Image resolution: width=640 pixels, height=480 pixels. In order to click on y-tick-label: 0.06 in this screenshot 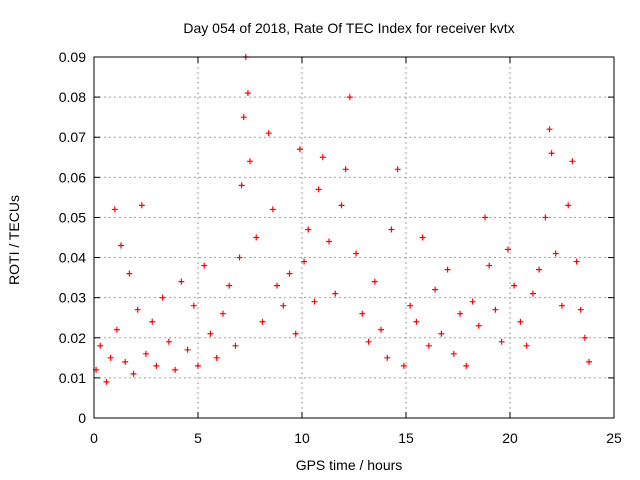, I will do `click(72, 177)`.